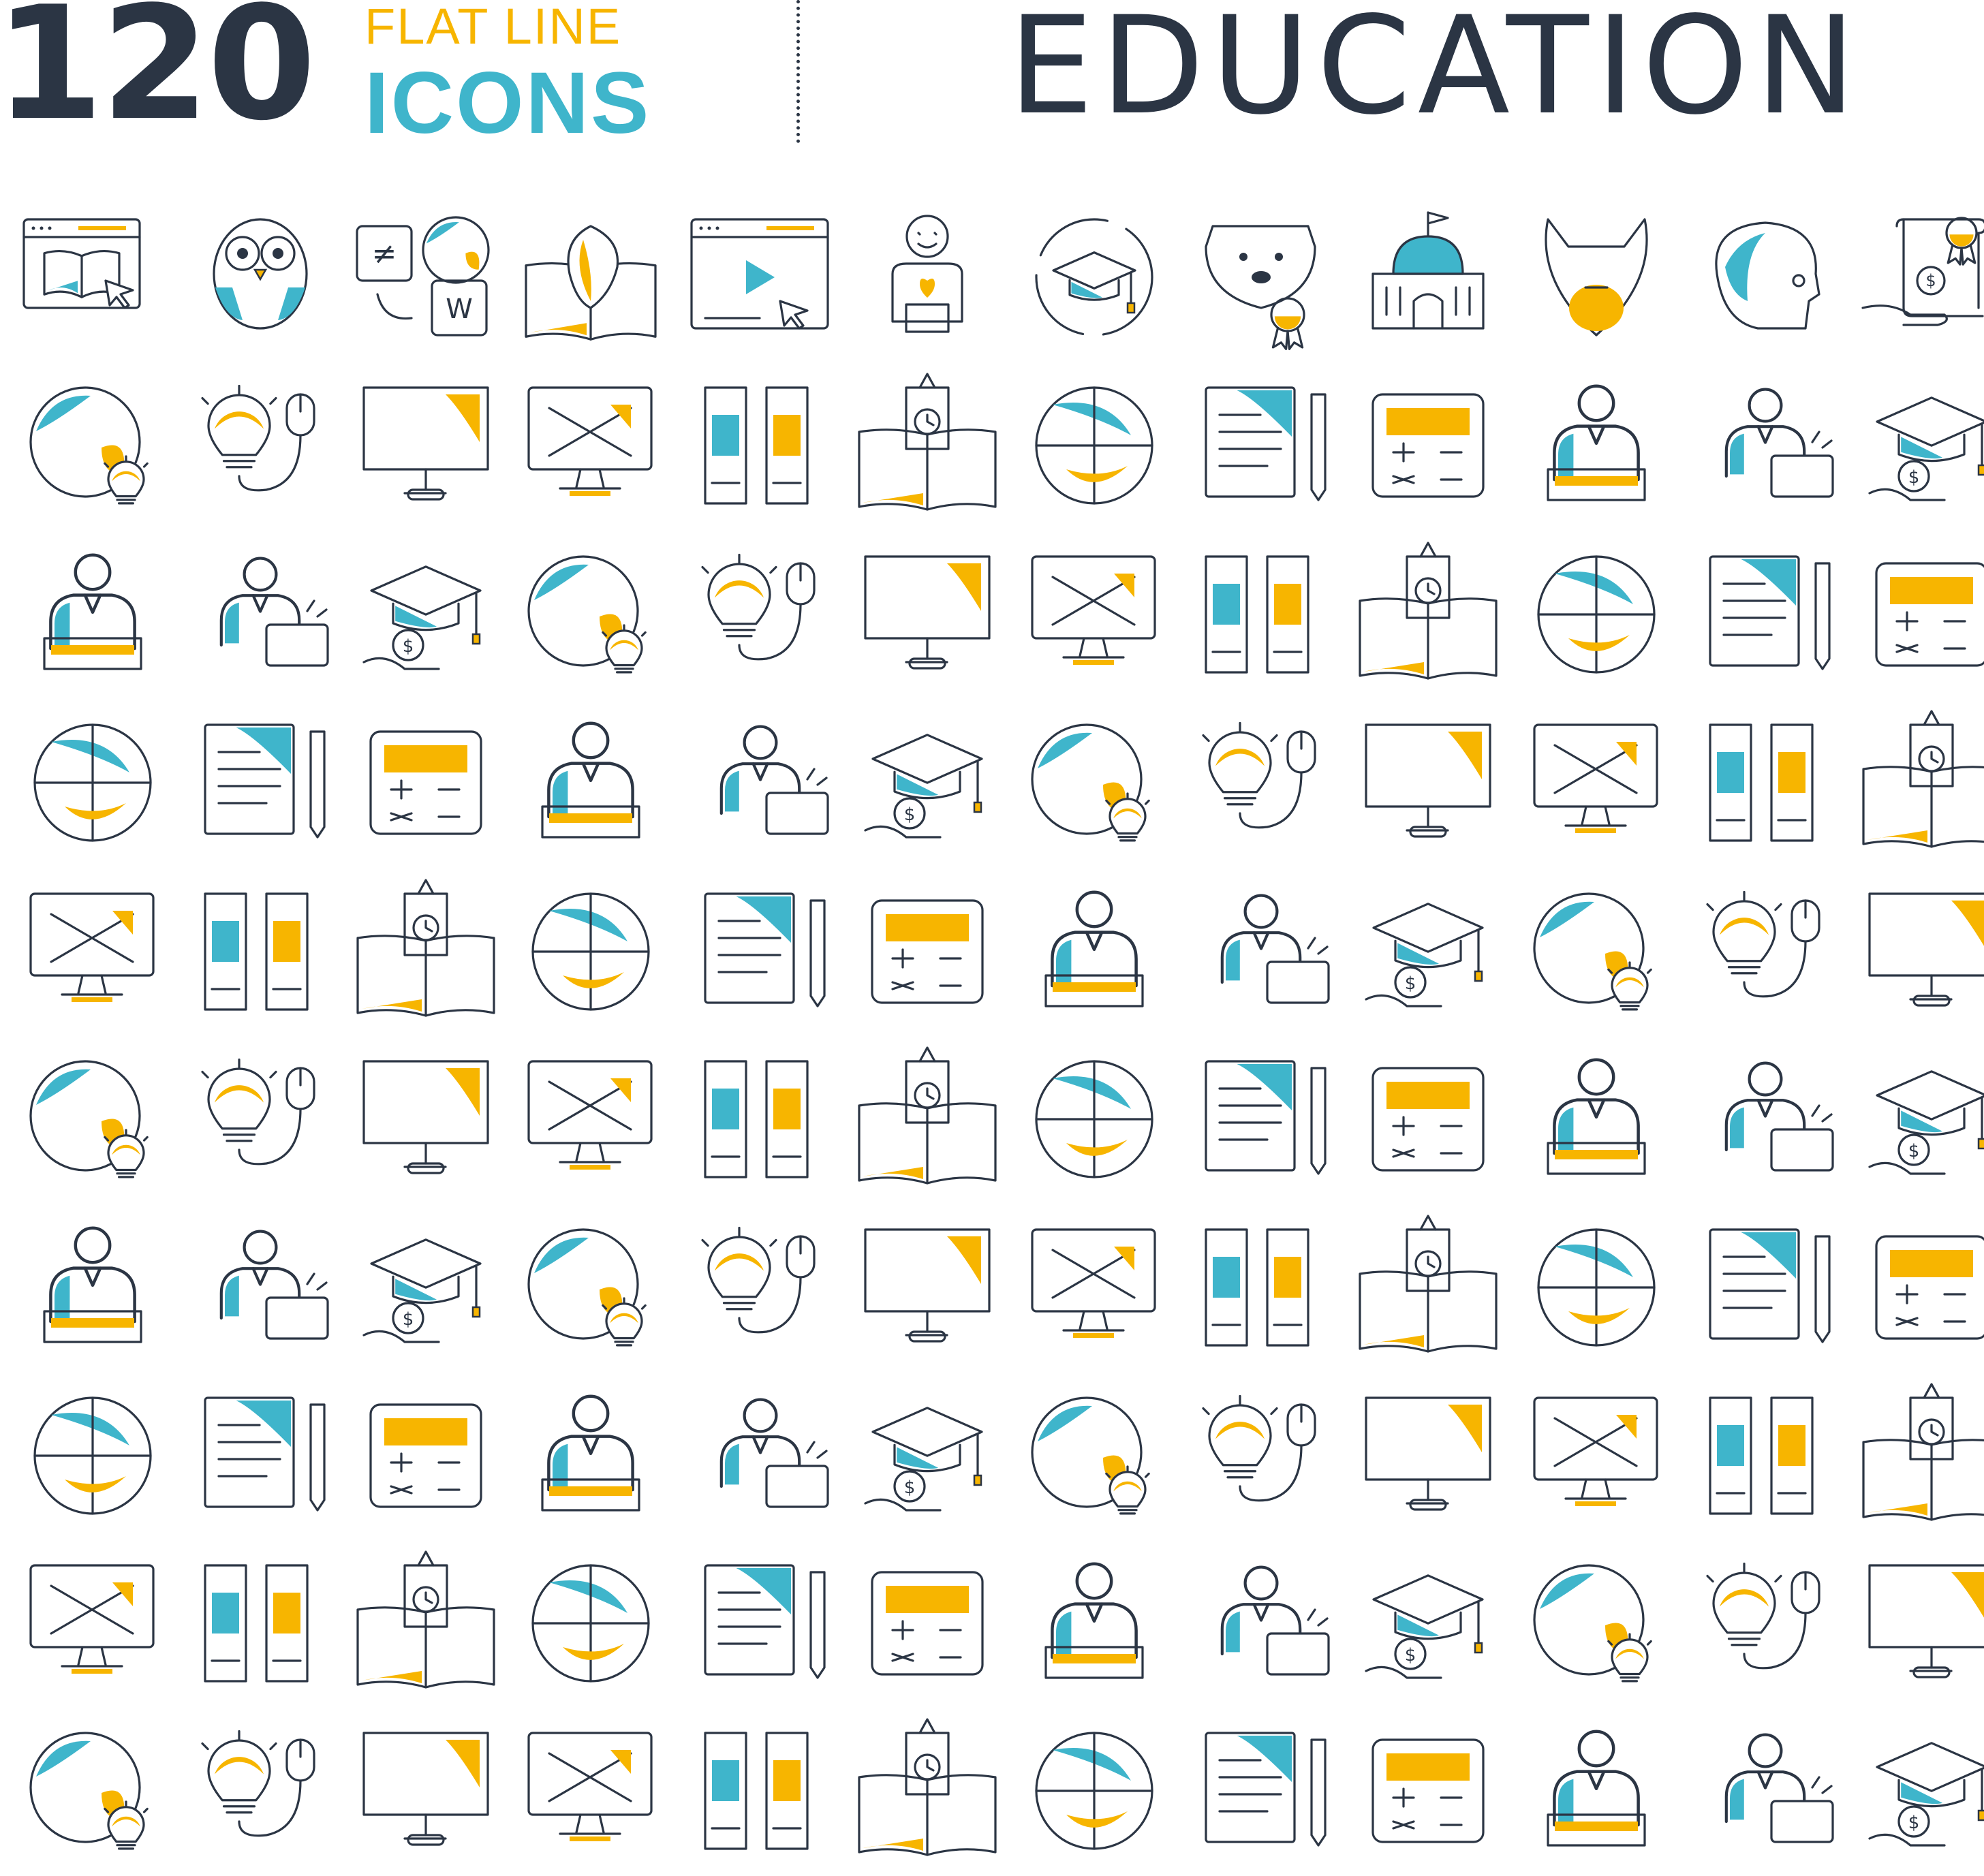 This screenshot has height=1876, width=1984. I want to click on student-laptop-icon, so click(260, 618).